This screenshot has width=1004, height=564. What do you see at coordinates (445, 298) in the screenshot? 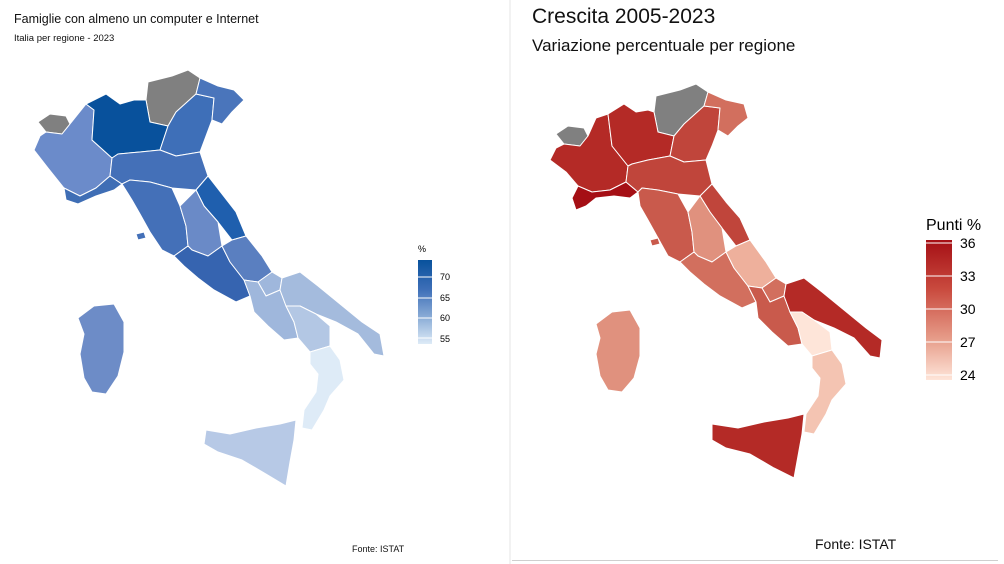
I see `left-legend-tick-65: 65` at bounding box center [445, 298].